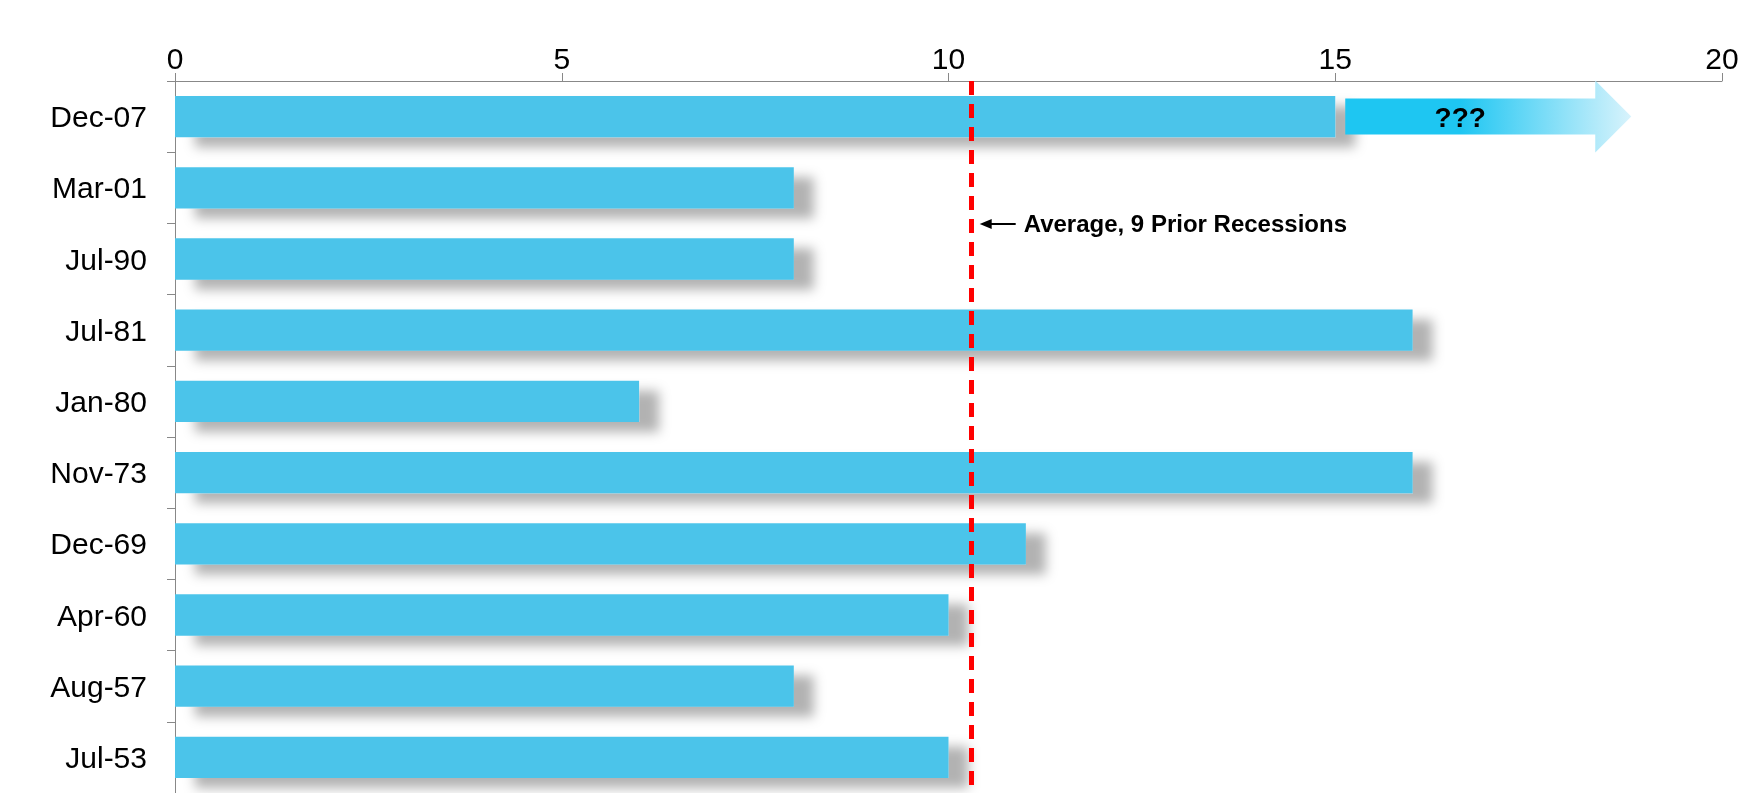 Image resolution: width=1762 pixels, height=793 pixels. I want to click on y-tick-label: Aug-57, so click(98, 686).